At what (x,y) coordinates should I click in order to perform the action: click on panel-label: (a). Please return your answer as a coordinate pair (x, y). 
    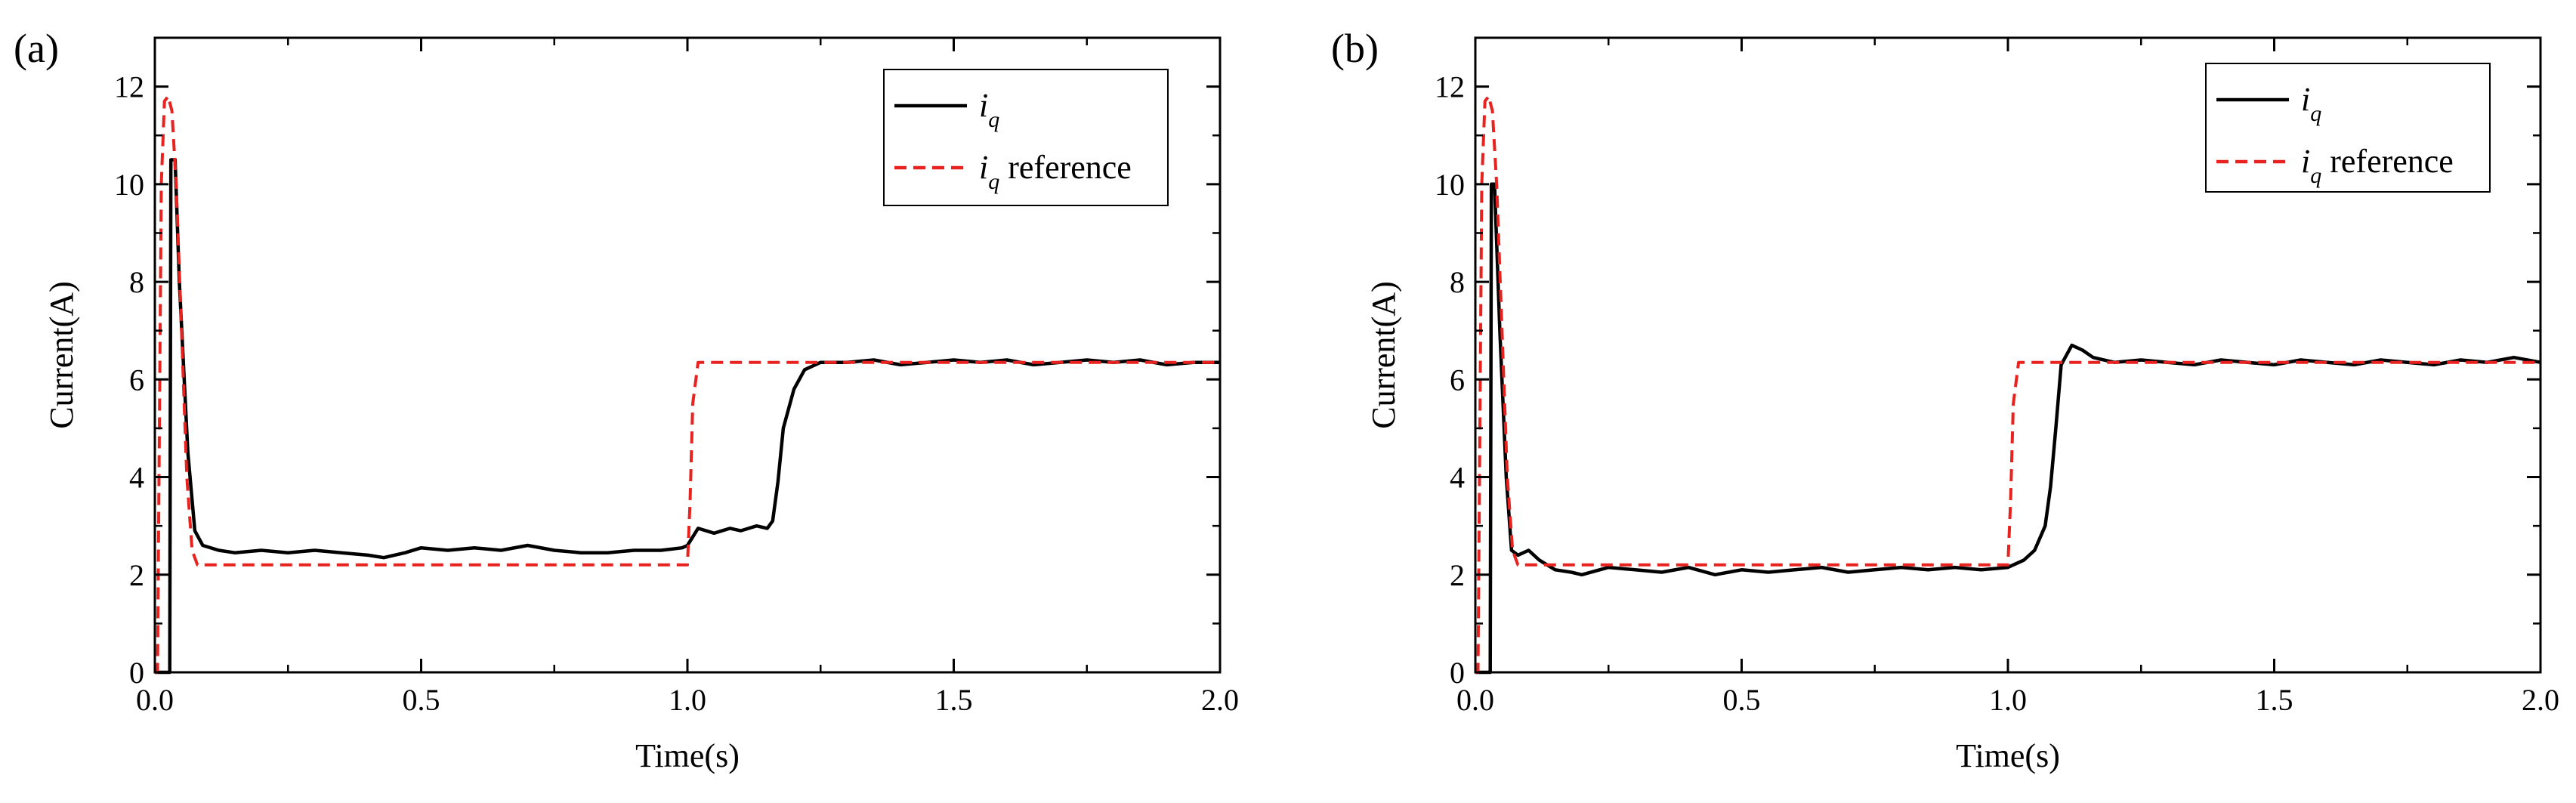
    Looking at the image, I should click on (36, 48).